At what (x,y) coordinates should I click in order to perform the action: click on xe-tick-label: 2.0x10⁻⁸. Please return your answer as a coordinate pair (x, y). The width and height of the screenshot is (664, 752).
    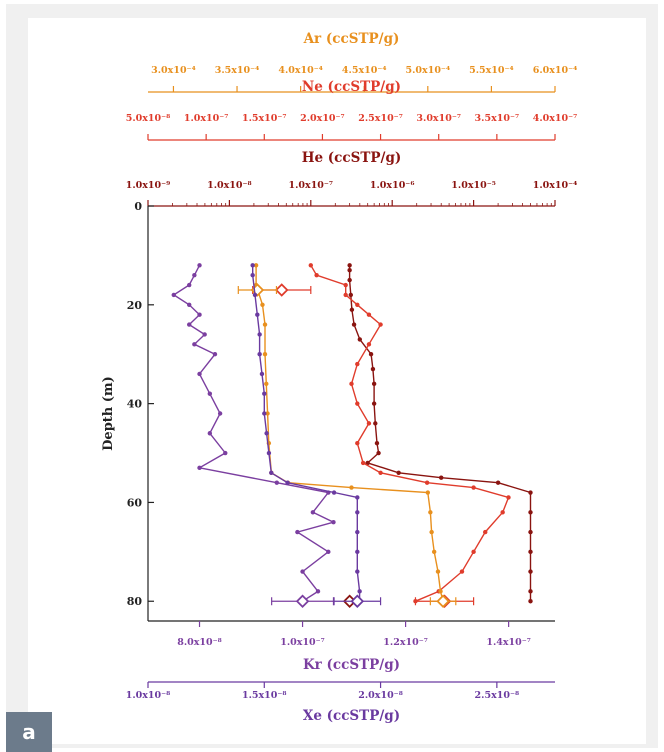
    Looking at the image, I should click on (380, 695).